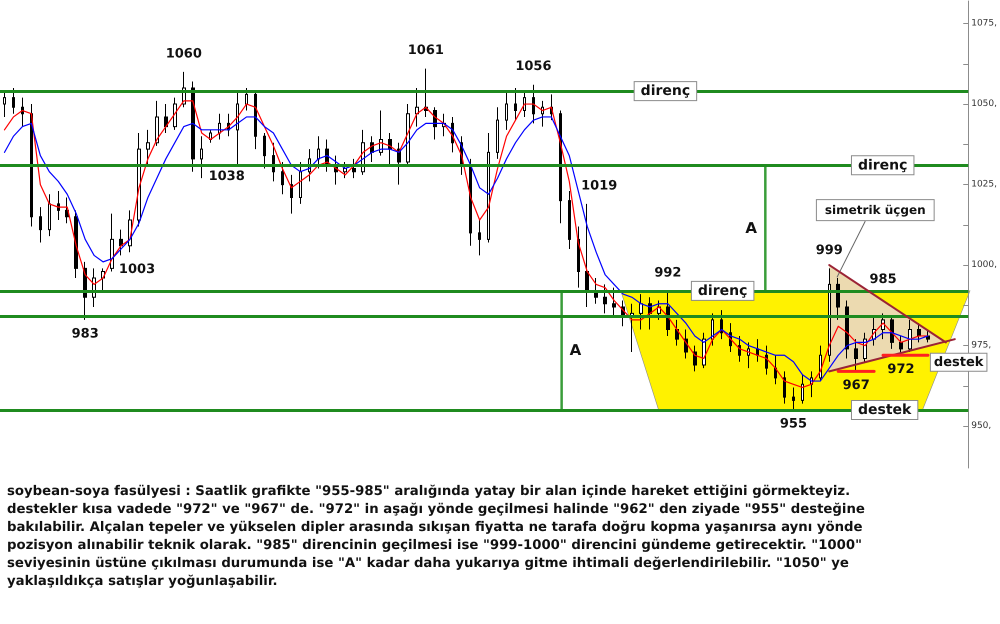 The height and width of the screenshot is (624, 1000). I want to click on text: 967, so click(856, 385).